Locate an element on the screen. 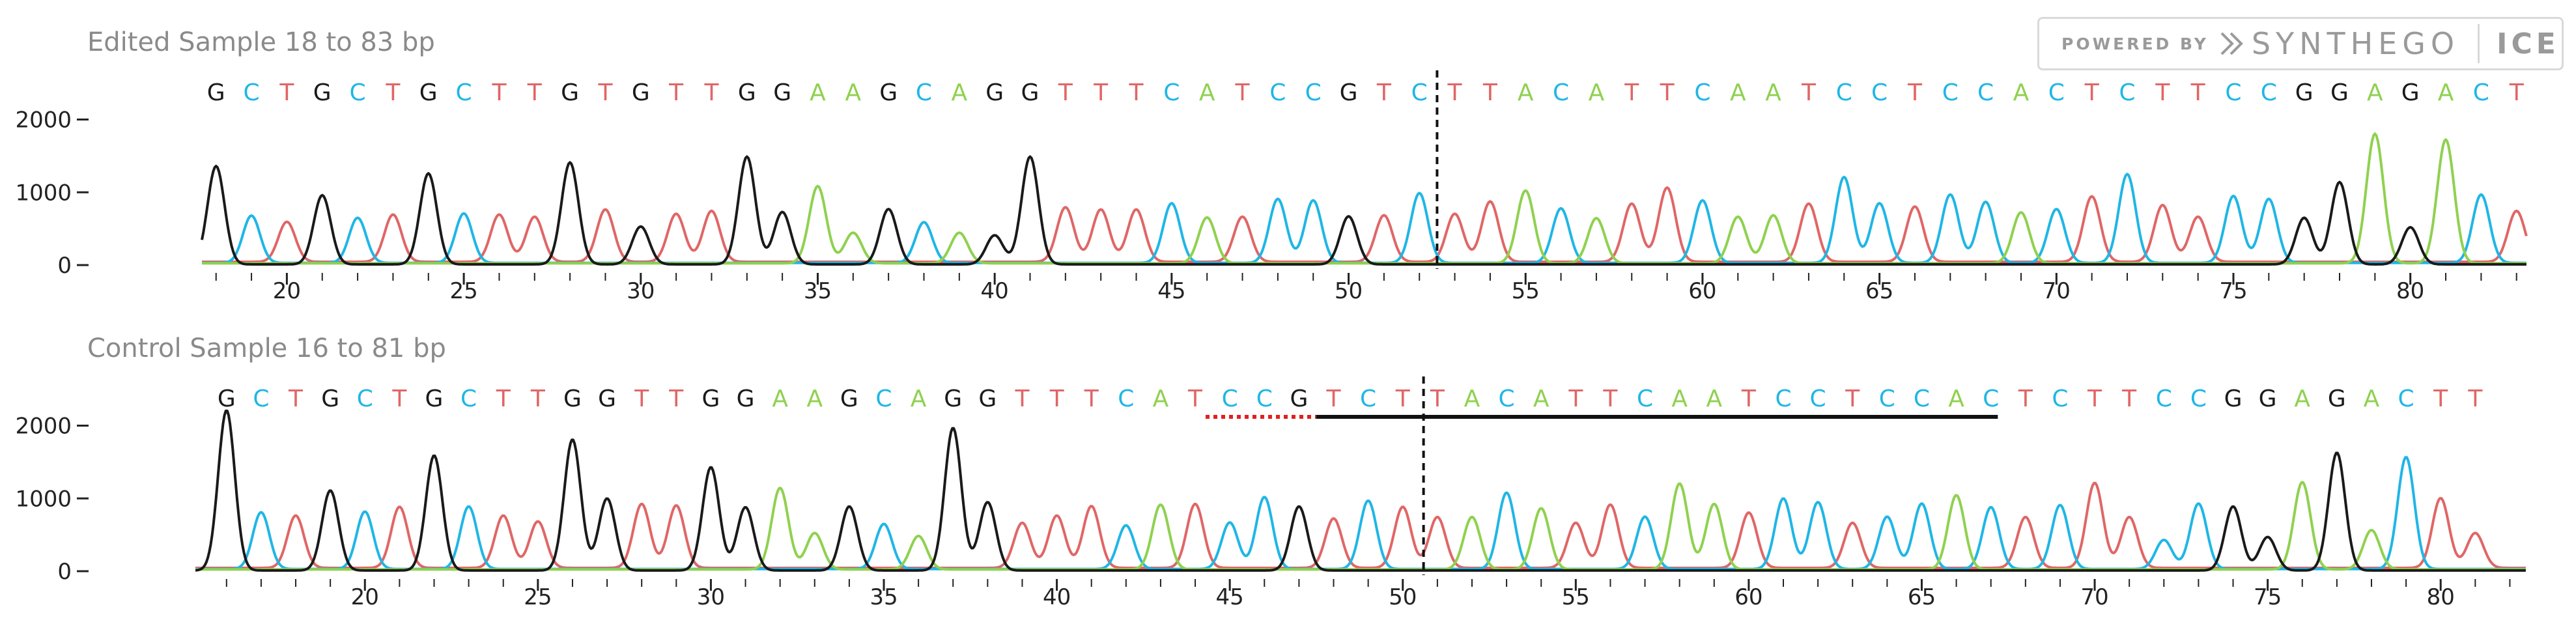 This screenshot has height=622, width=2576. y-tick-label: 0 is located at coordinates (64, 266).